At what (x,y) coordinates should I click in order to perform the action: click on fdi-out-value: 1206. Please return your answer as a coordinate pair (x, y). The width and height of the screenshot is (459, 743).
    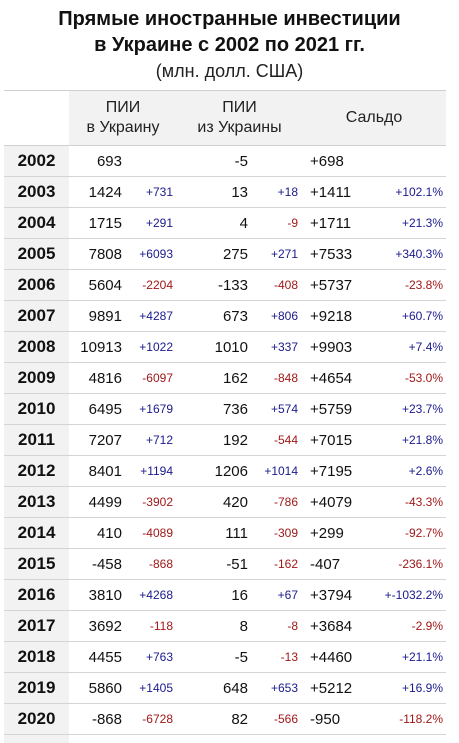
    Looking at the image, I should click on (213, 471).